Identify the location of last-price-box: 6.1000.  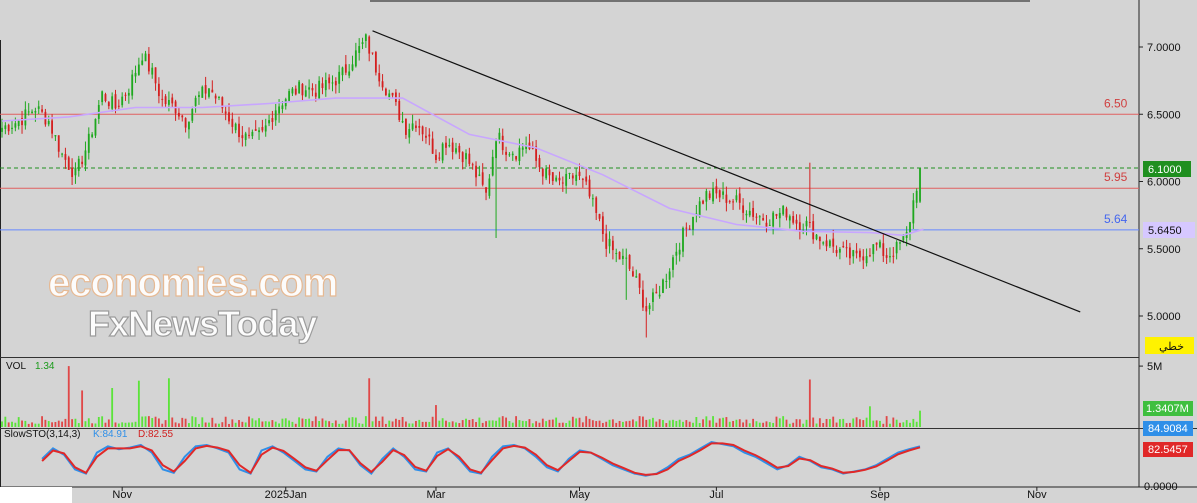
(1167, 169).